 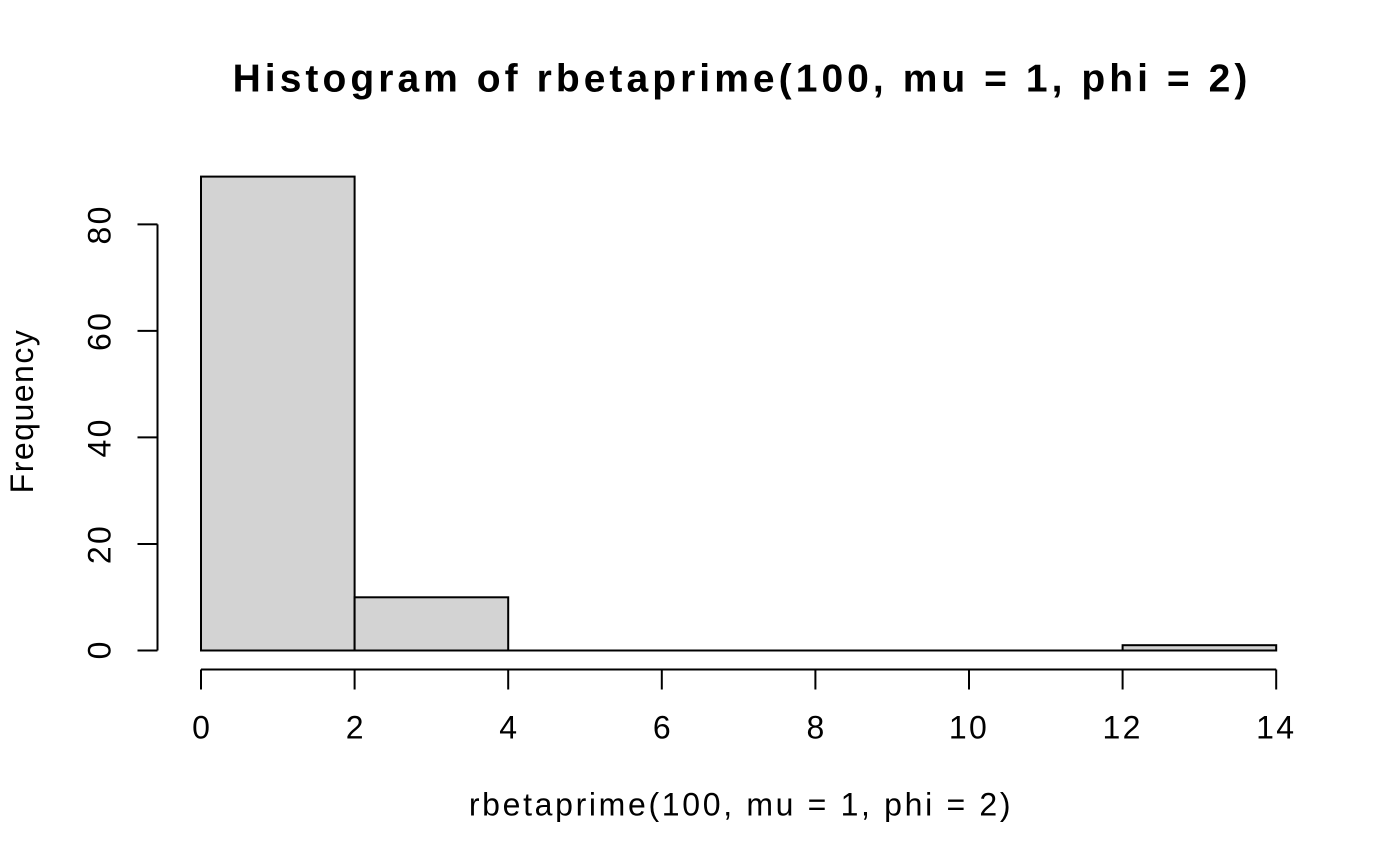 What do you see at coordinates (816, 728) in the screenshot?
I see `svg-text: 8` at bounding box center [816, 728].